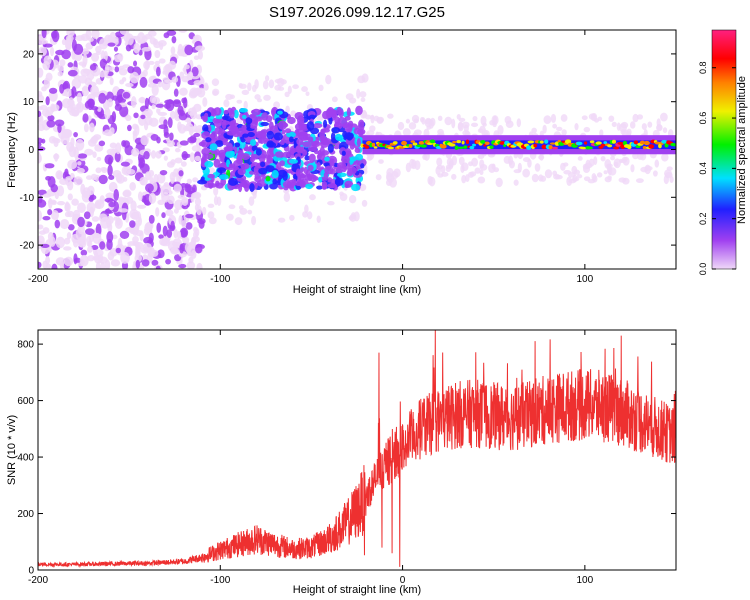 The image size is (750, 600). What do you see at coordinates (25, 345) in the screenshot?
I see `y-tick-label: 800` at bounding box center [25, 345].